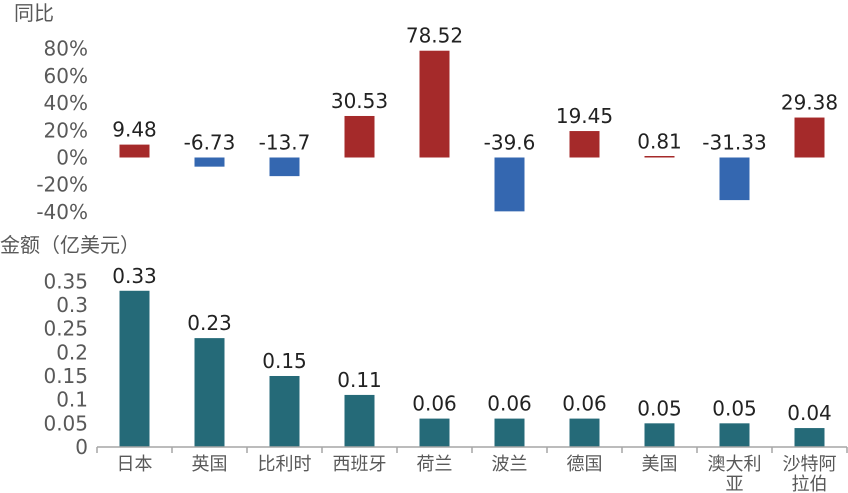 This screenshot has height=493, width=848. Describe the element at coordinates (134, 276) in the screenshot. I see `bottom-data-label: 0.33` at that location.